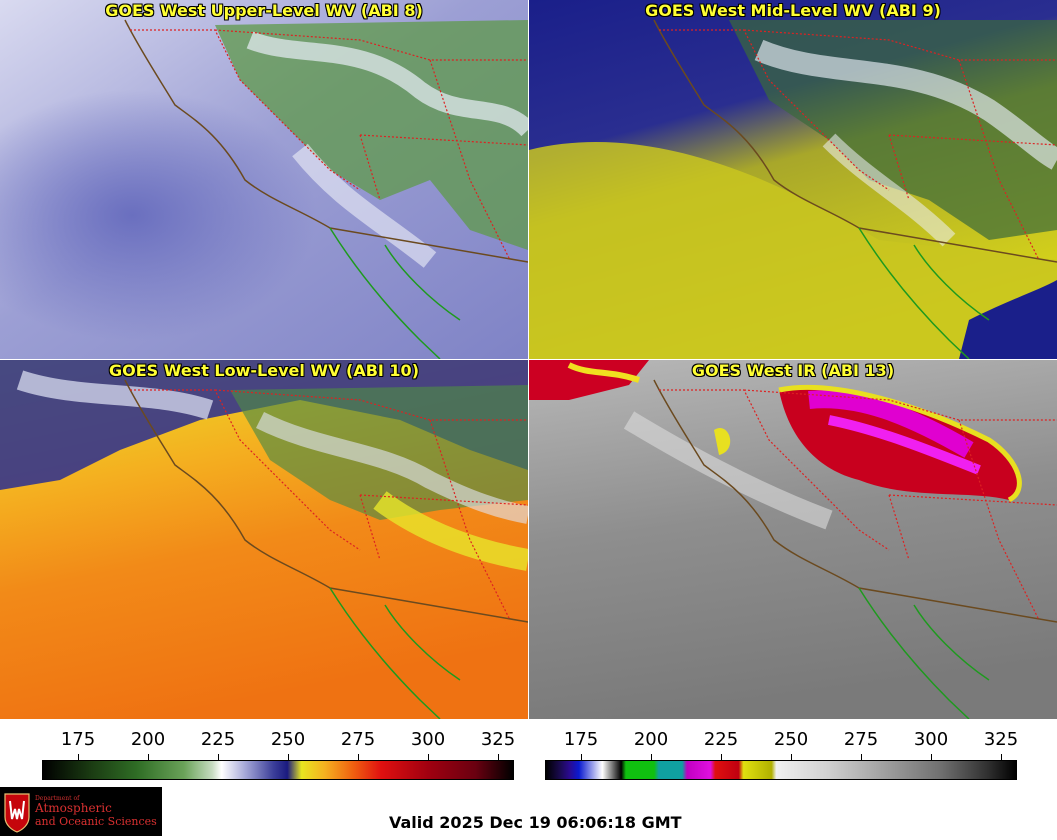 The height and width of the screenshot is (840, 1057). Describe the element at coordinates (263, 370) in the screenshot. I see `panel-title: GOES West Low-Level WV (ABI 10)` at that location.